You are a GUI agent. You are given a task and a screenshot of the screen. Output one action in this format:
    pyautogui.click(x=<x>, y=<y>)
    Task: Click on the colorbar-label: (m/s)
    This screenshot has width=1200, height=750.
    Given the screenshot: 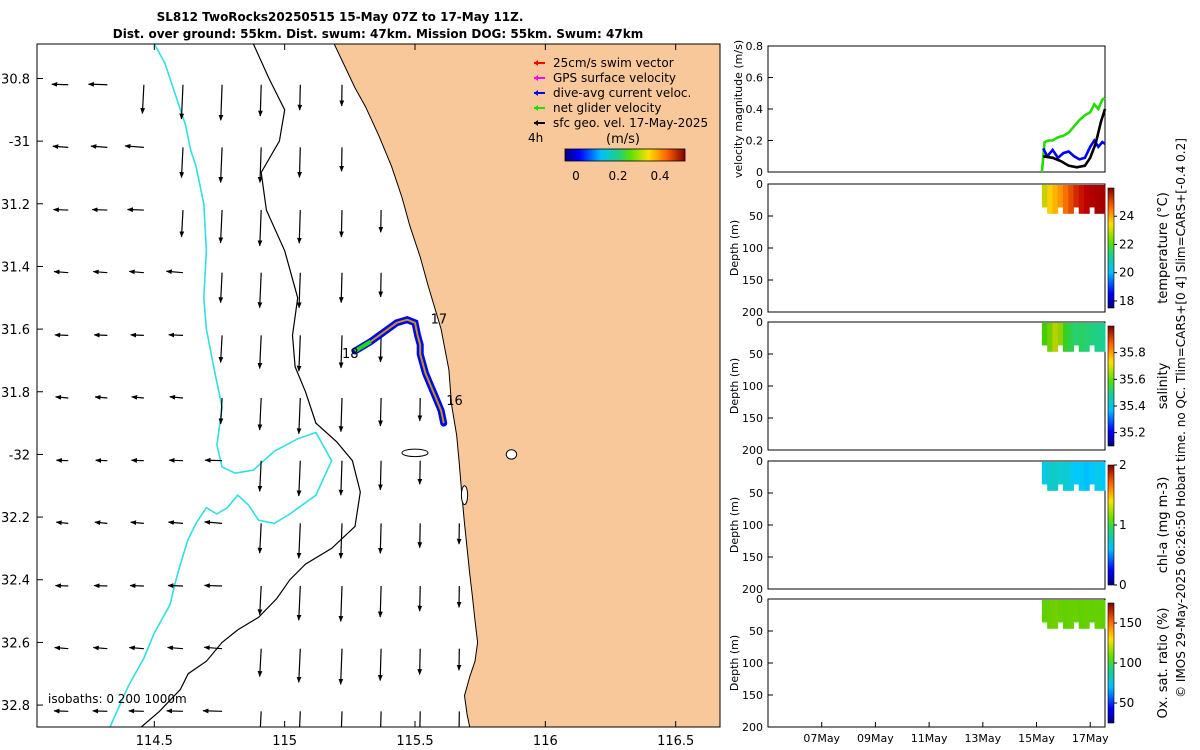 What is the action you would take?
    pyautogui.click(x=623, y=139)
    